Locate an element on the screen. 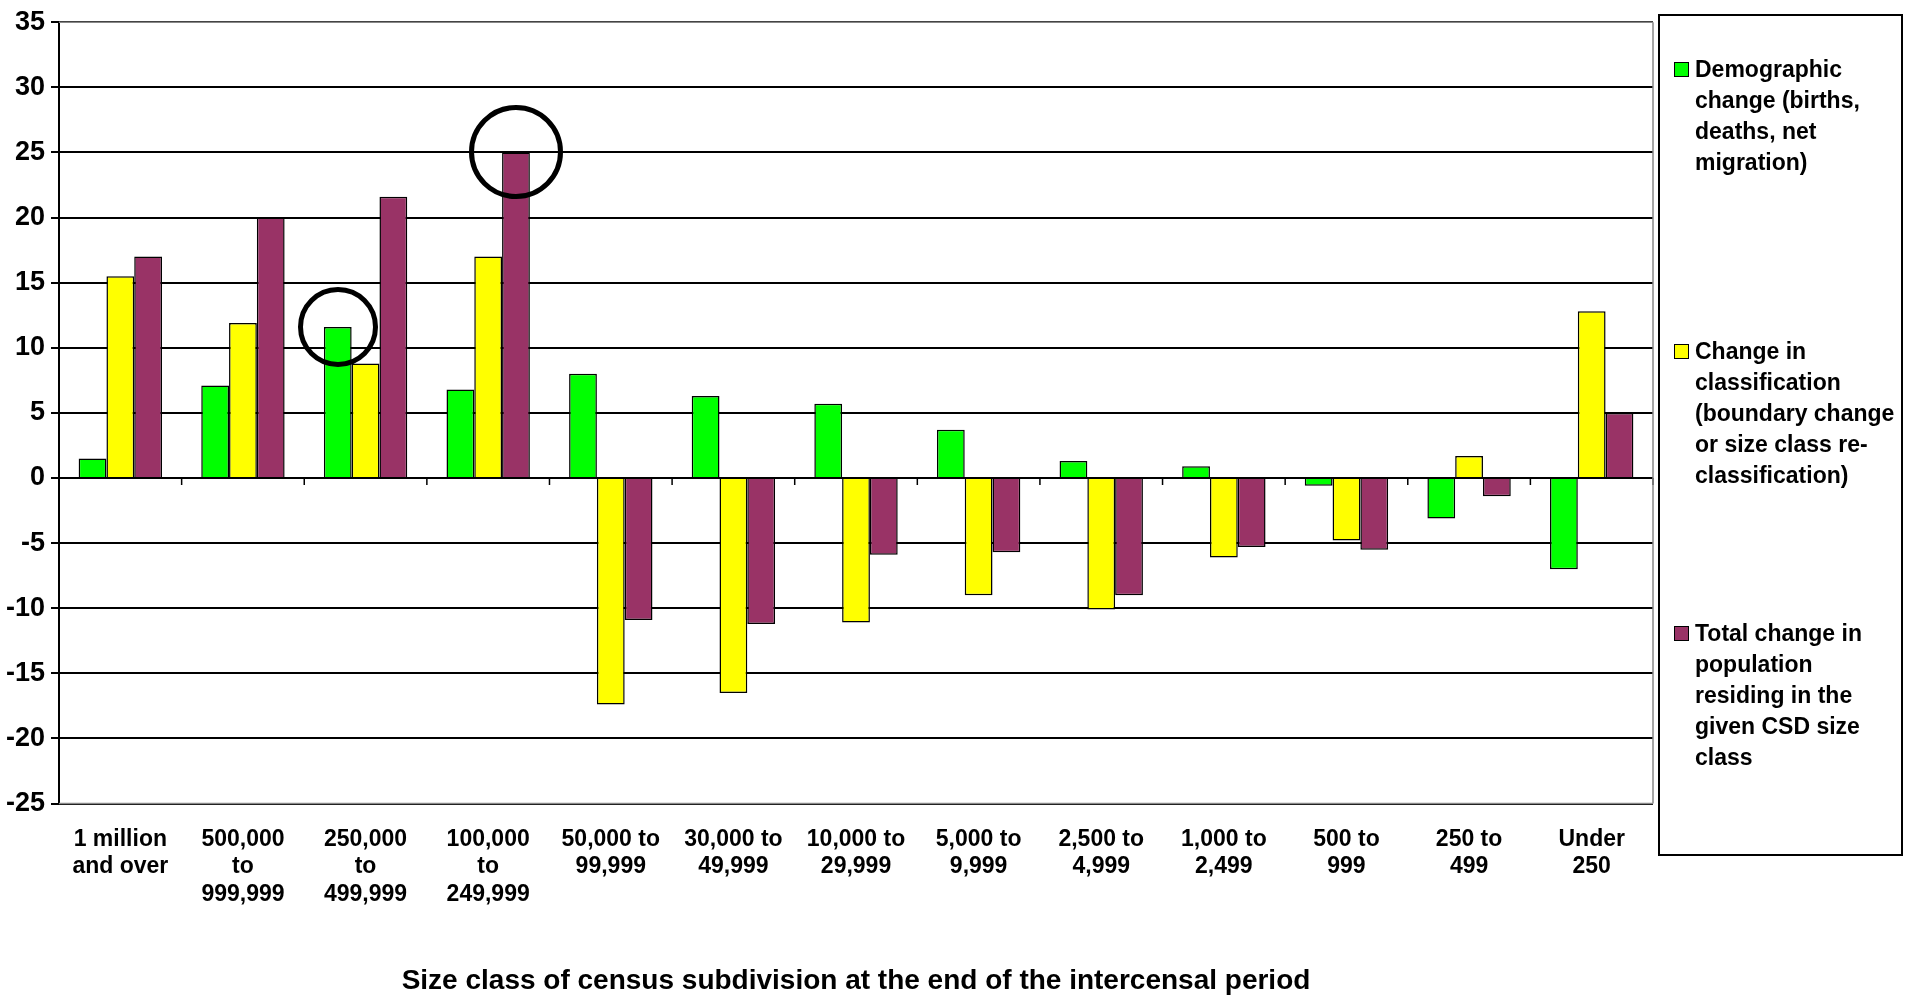 This screenshot has height=1002, width=1907. legend-label: Total change in population residing in the given CSD size class is located at coordinates (1779, 695).